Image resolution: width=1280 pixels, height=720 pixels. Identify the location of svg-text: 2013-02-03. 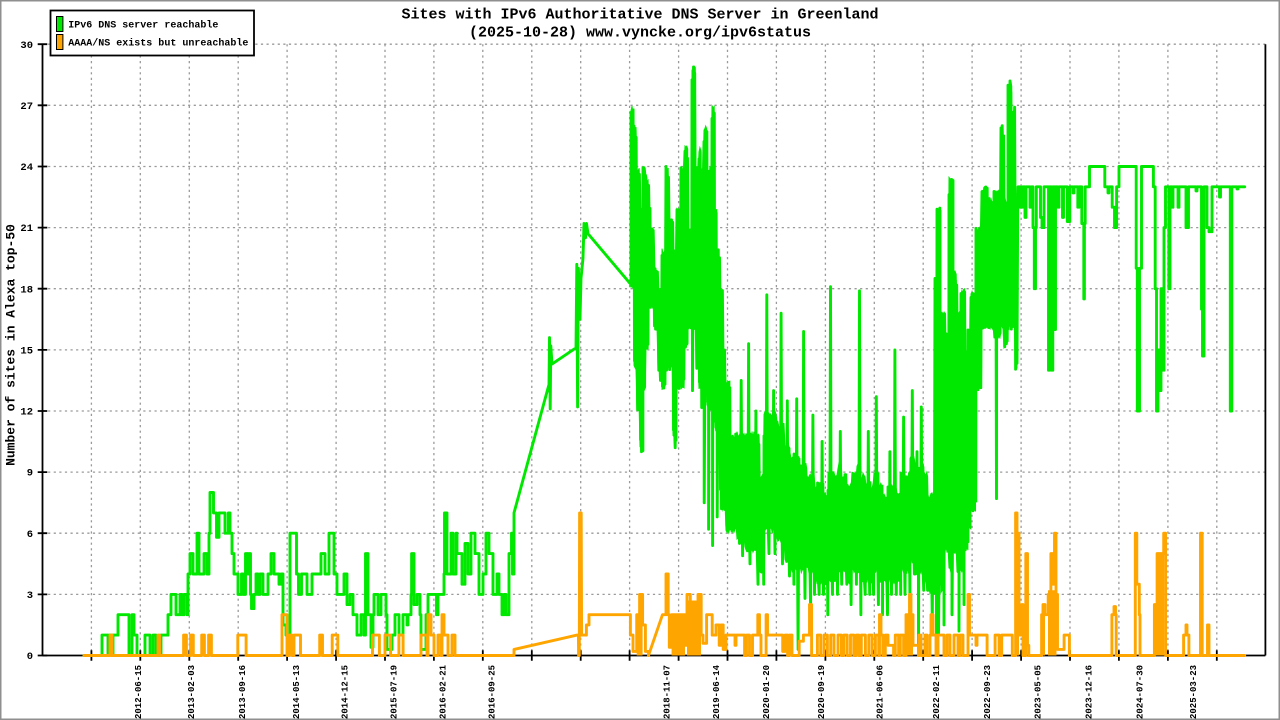
(192, 692).